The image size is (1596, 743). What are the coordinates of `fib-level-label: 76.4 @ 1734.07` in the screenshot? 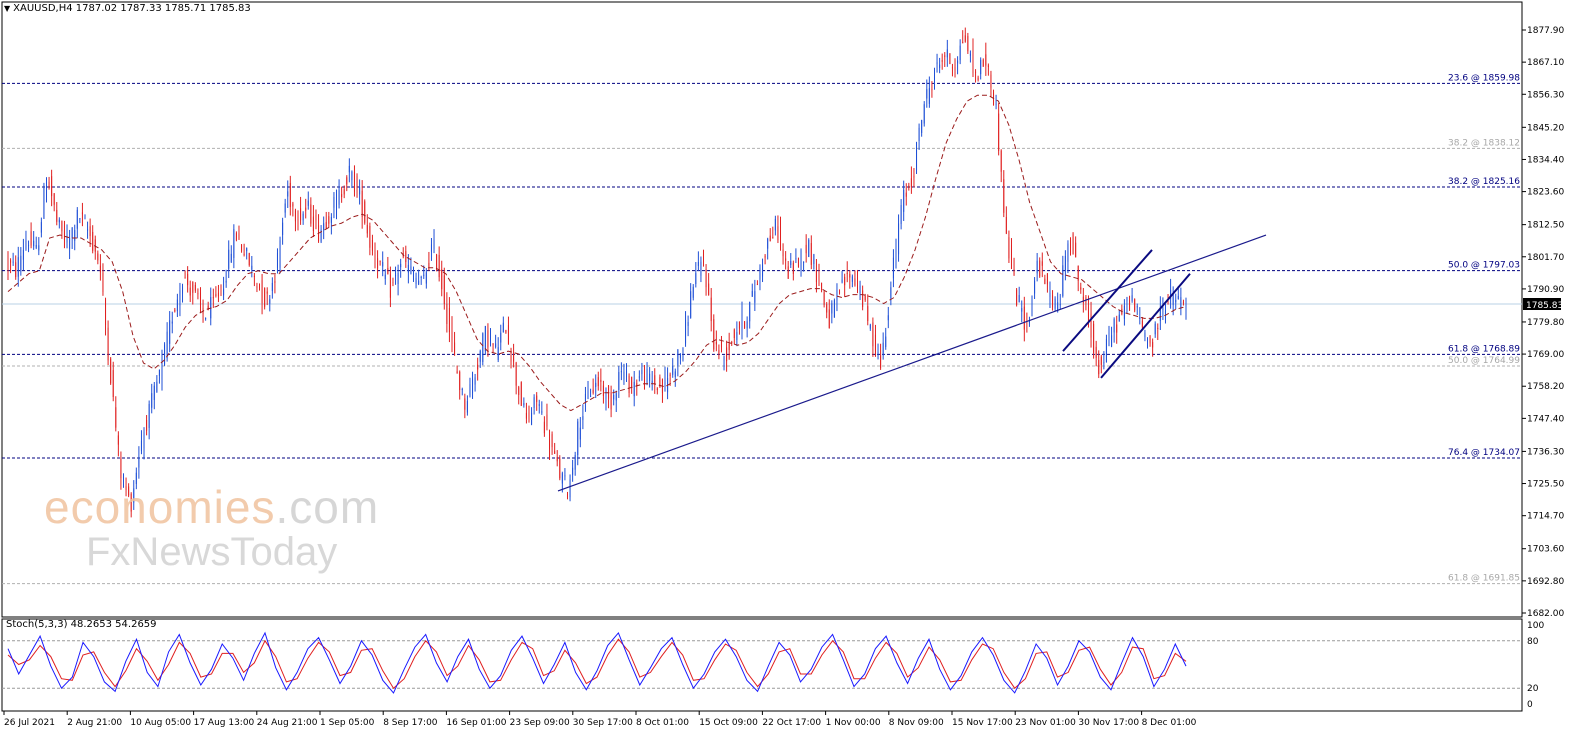 It's located at (1484, 453).